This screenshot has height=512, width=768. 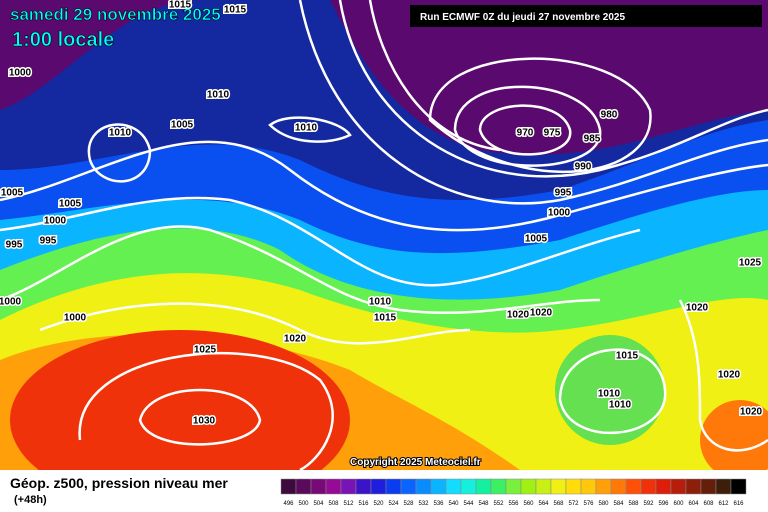 What do you see at coordinates (453, 504) in the screenshot?
I see `legend-value: 540` at bounding box center [453, 504].